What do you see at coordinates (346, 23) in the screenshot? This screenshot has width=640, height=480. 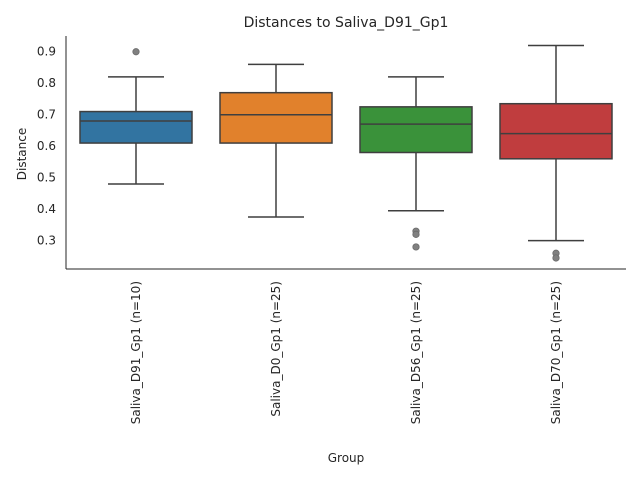 I see `chart-title: Distances to Saliva_D91_Gp1` at bounding box center [346, 23].